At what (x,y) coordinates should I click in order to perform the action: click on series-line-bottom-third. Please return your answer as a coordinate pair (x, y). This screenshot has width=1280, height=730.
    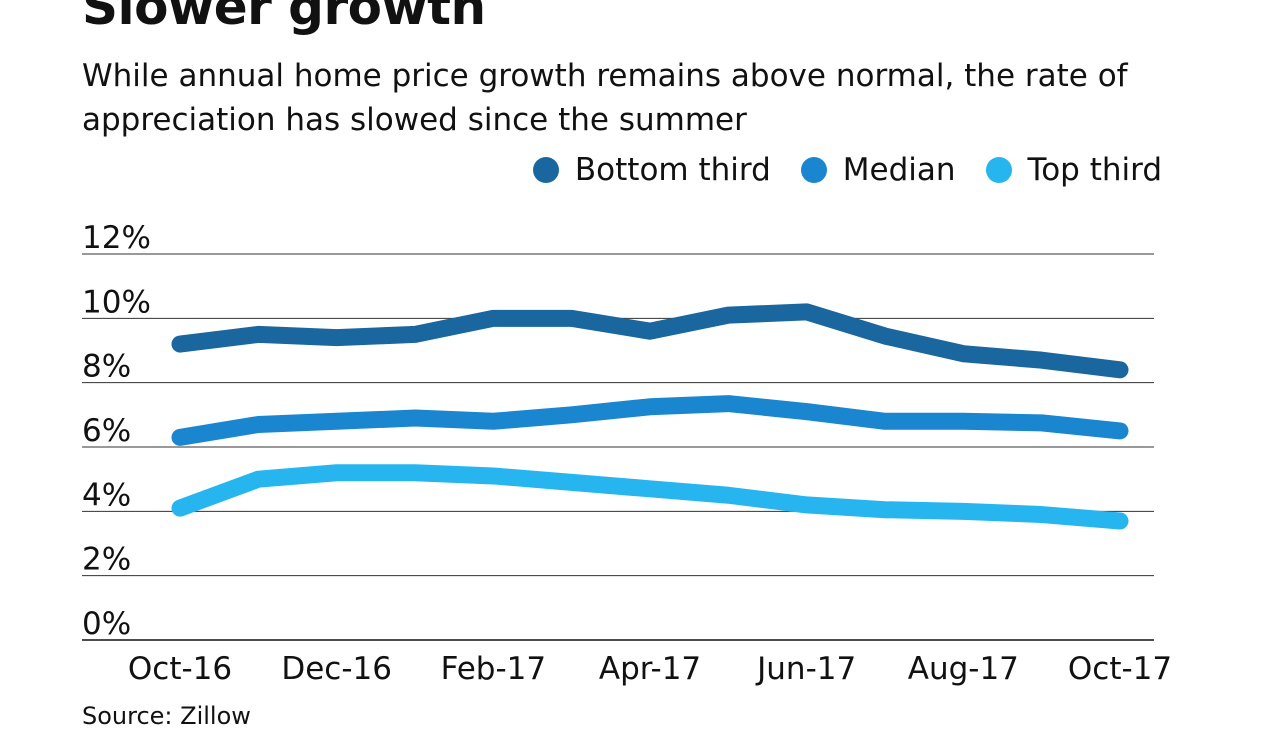
    Looking at the image, I should click on (650, 341).